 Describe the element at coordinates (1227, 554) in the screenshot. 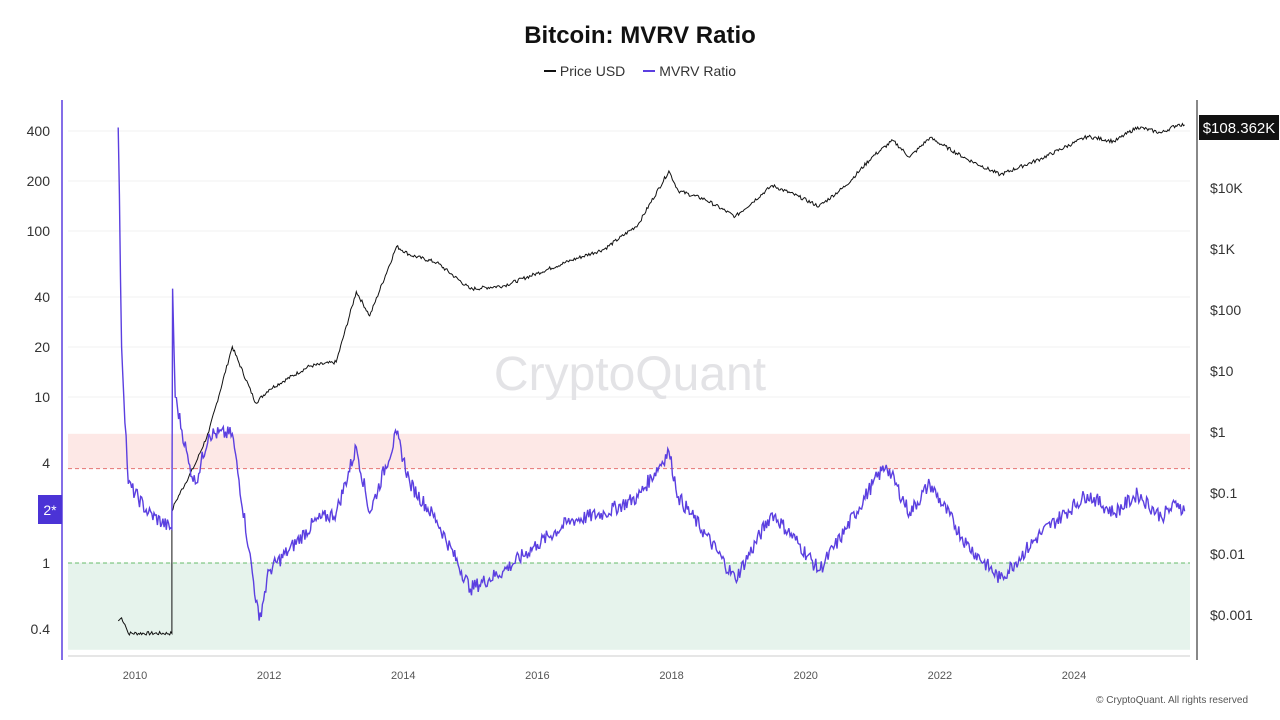

I see `right-tick-label: $0.01` at that location.